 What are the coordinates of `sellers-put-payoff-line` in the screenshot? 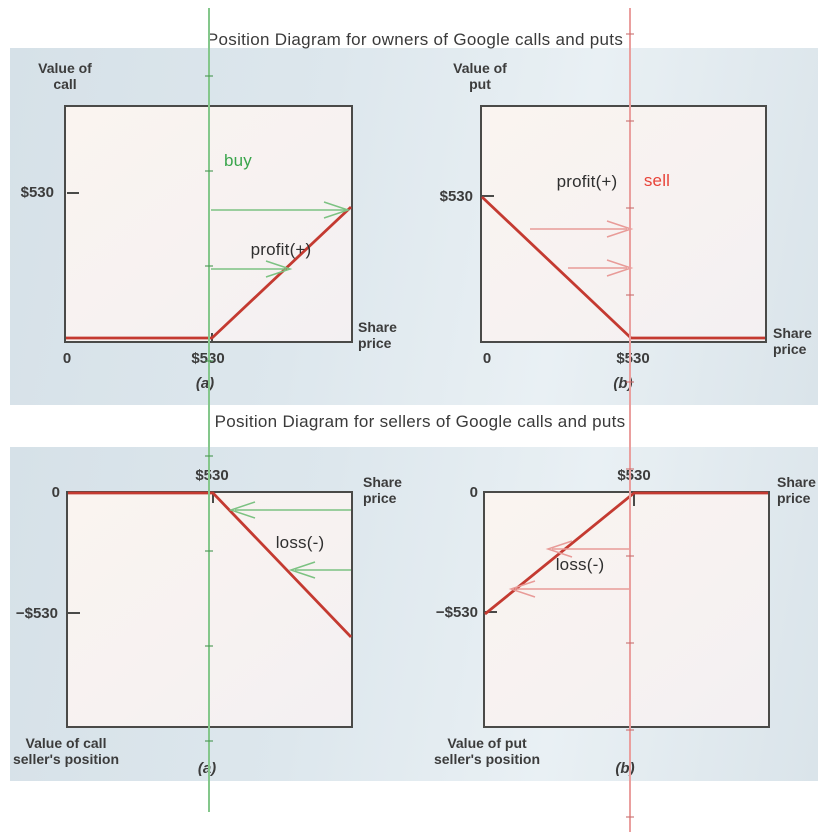 It's located at (626, 553).